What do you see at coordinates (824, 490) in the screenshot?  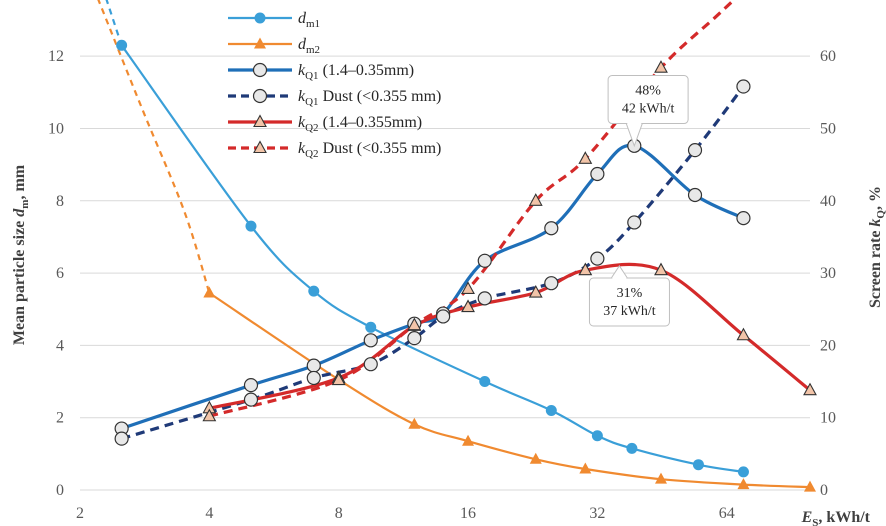 I see `y-tick-label-right: 0` at bounding box center [824, 490].